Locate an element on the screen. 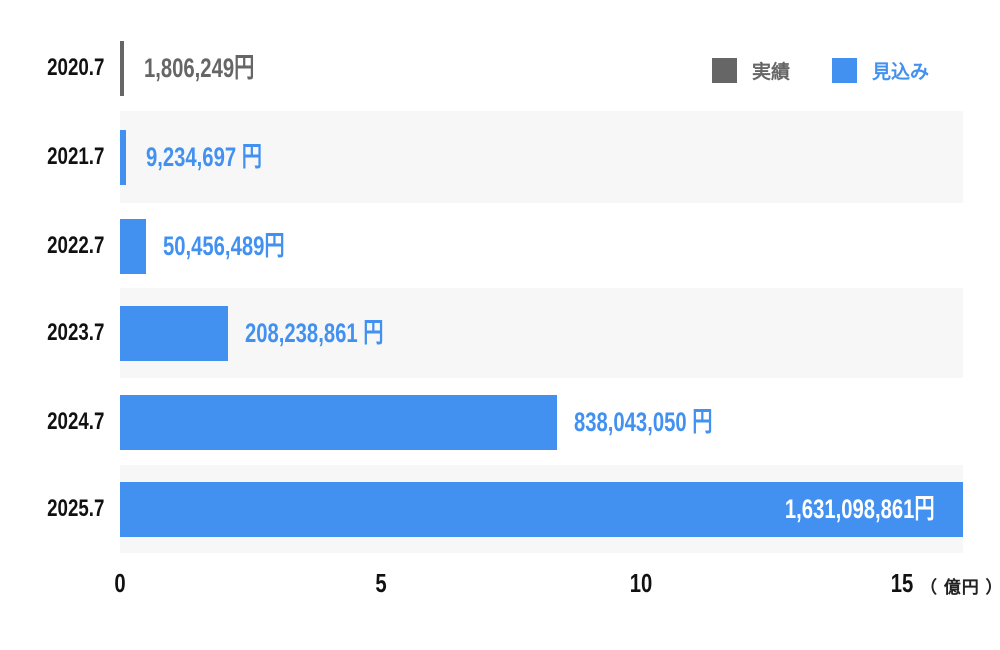 This screenshot has width=1000, height=650. x-tick-label: 5 is located at coordinates (380, 583).